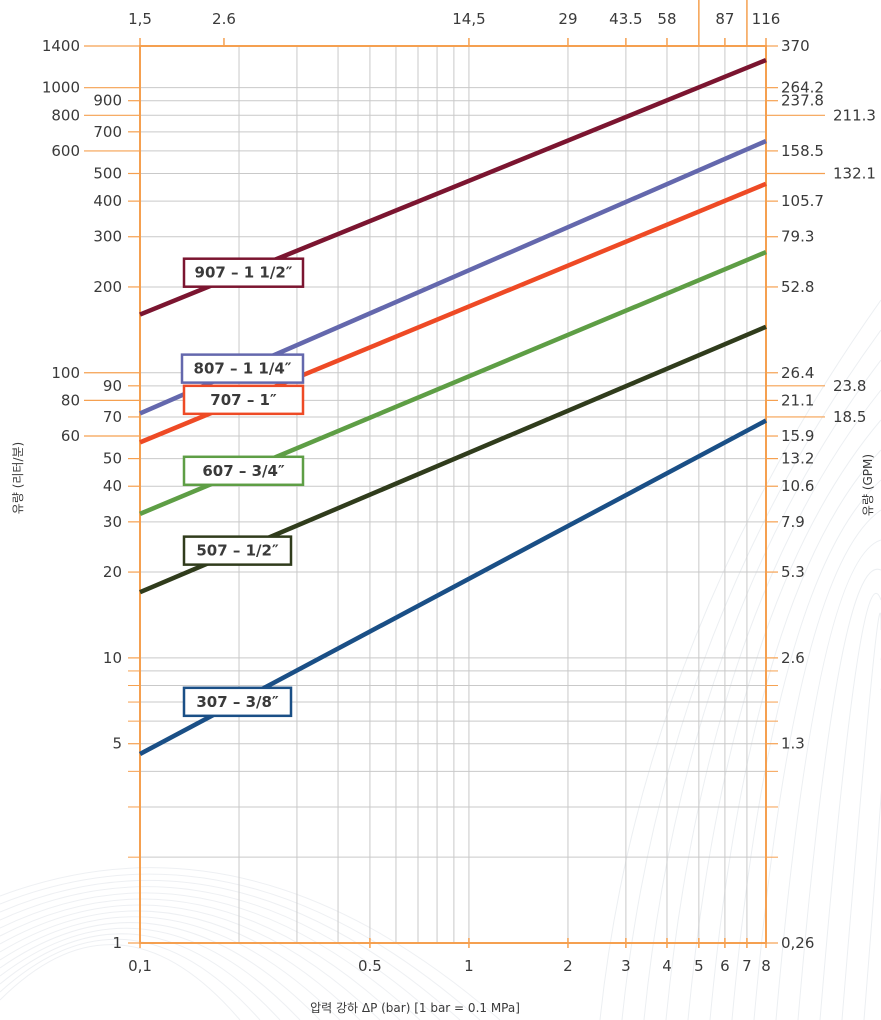 This screenshot has width=881, height=1020. Describe the element at coordinates (117, 744) in the screenshot. I see `y-left-tick-label: 5` at that location.